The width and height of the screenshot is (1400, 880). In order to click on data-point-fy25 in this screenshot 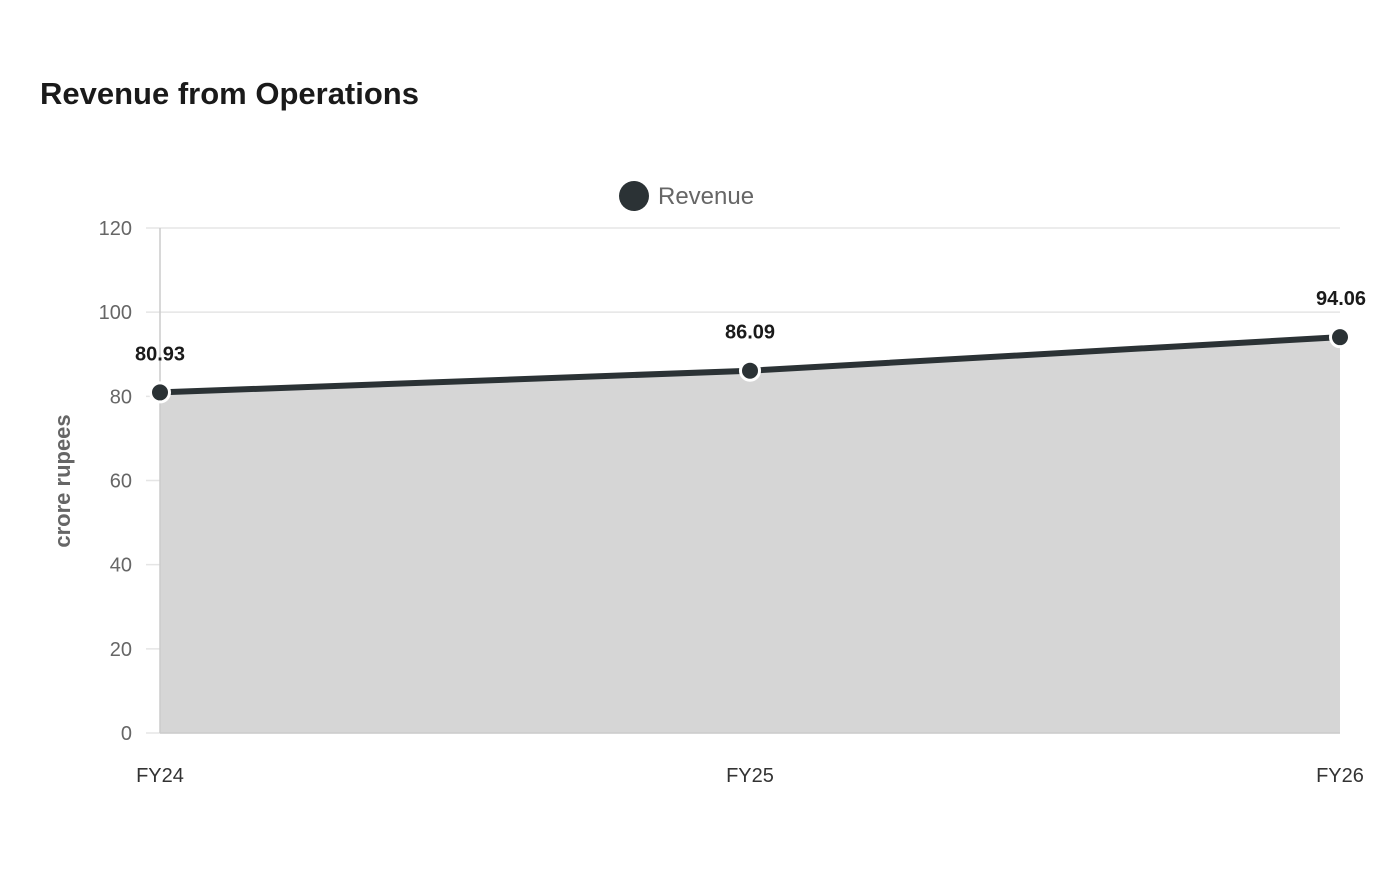, I will do `click(750, 370)`.